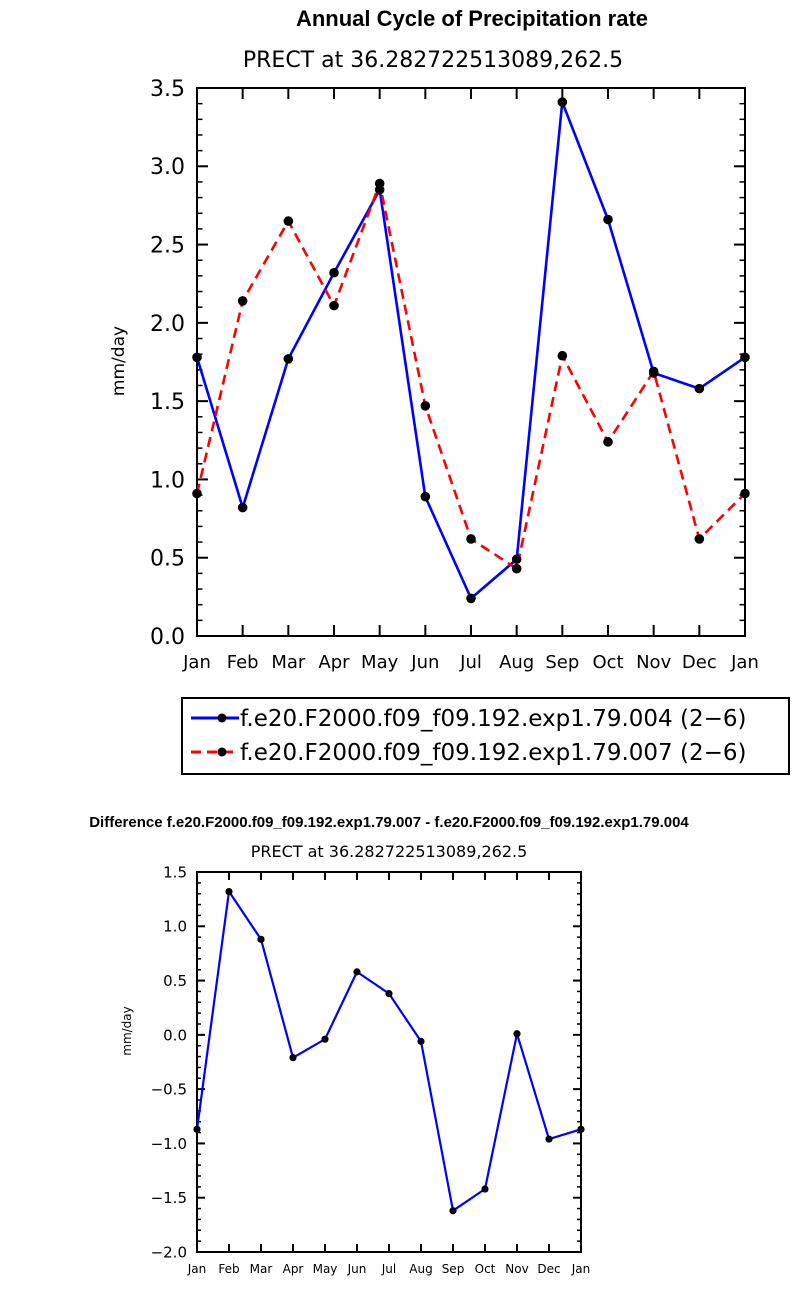  I want to click on chart2-series, so click(389, 1051).